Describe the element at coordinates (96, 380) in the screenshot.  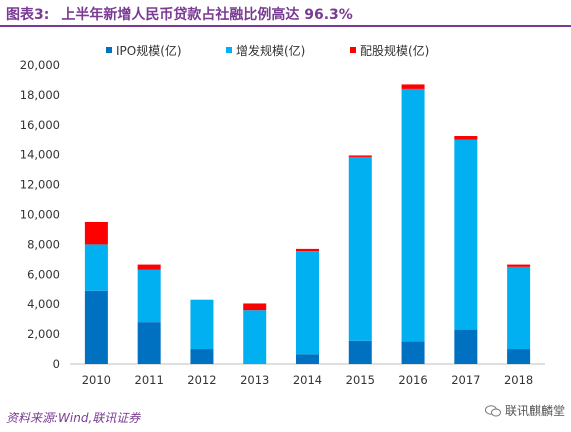
I see `x-tick-label: 2010` at that location.